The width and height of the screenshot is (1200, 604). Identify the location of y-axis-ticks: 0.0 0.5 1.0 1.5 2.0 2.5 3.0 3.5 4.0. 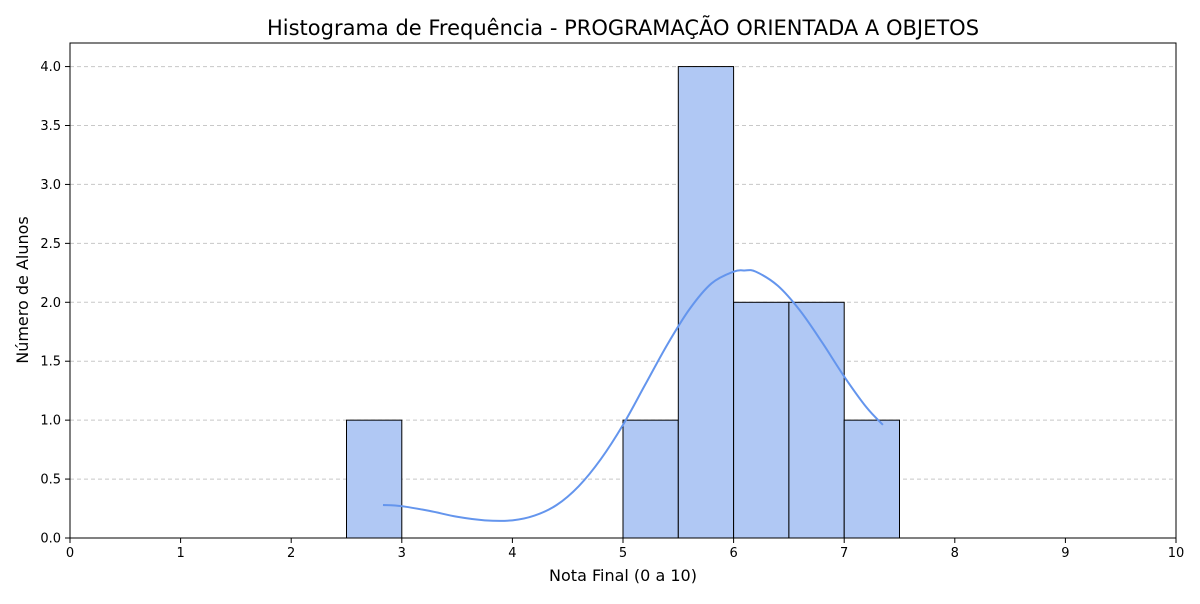
(55, 303).